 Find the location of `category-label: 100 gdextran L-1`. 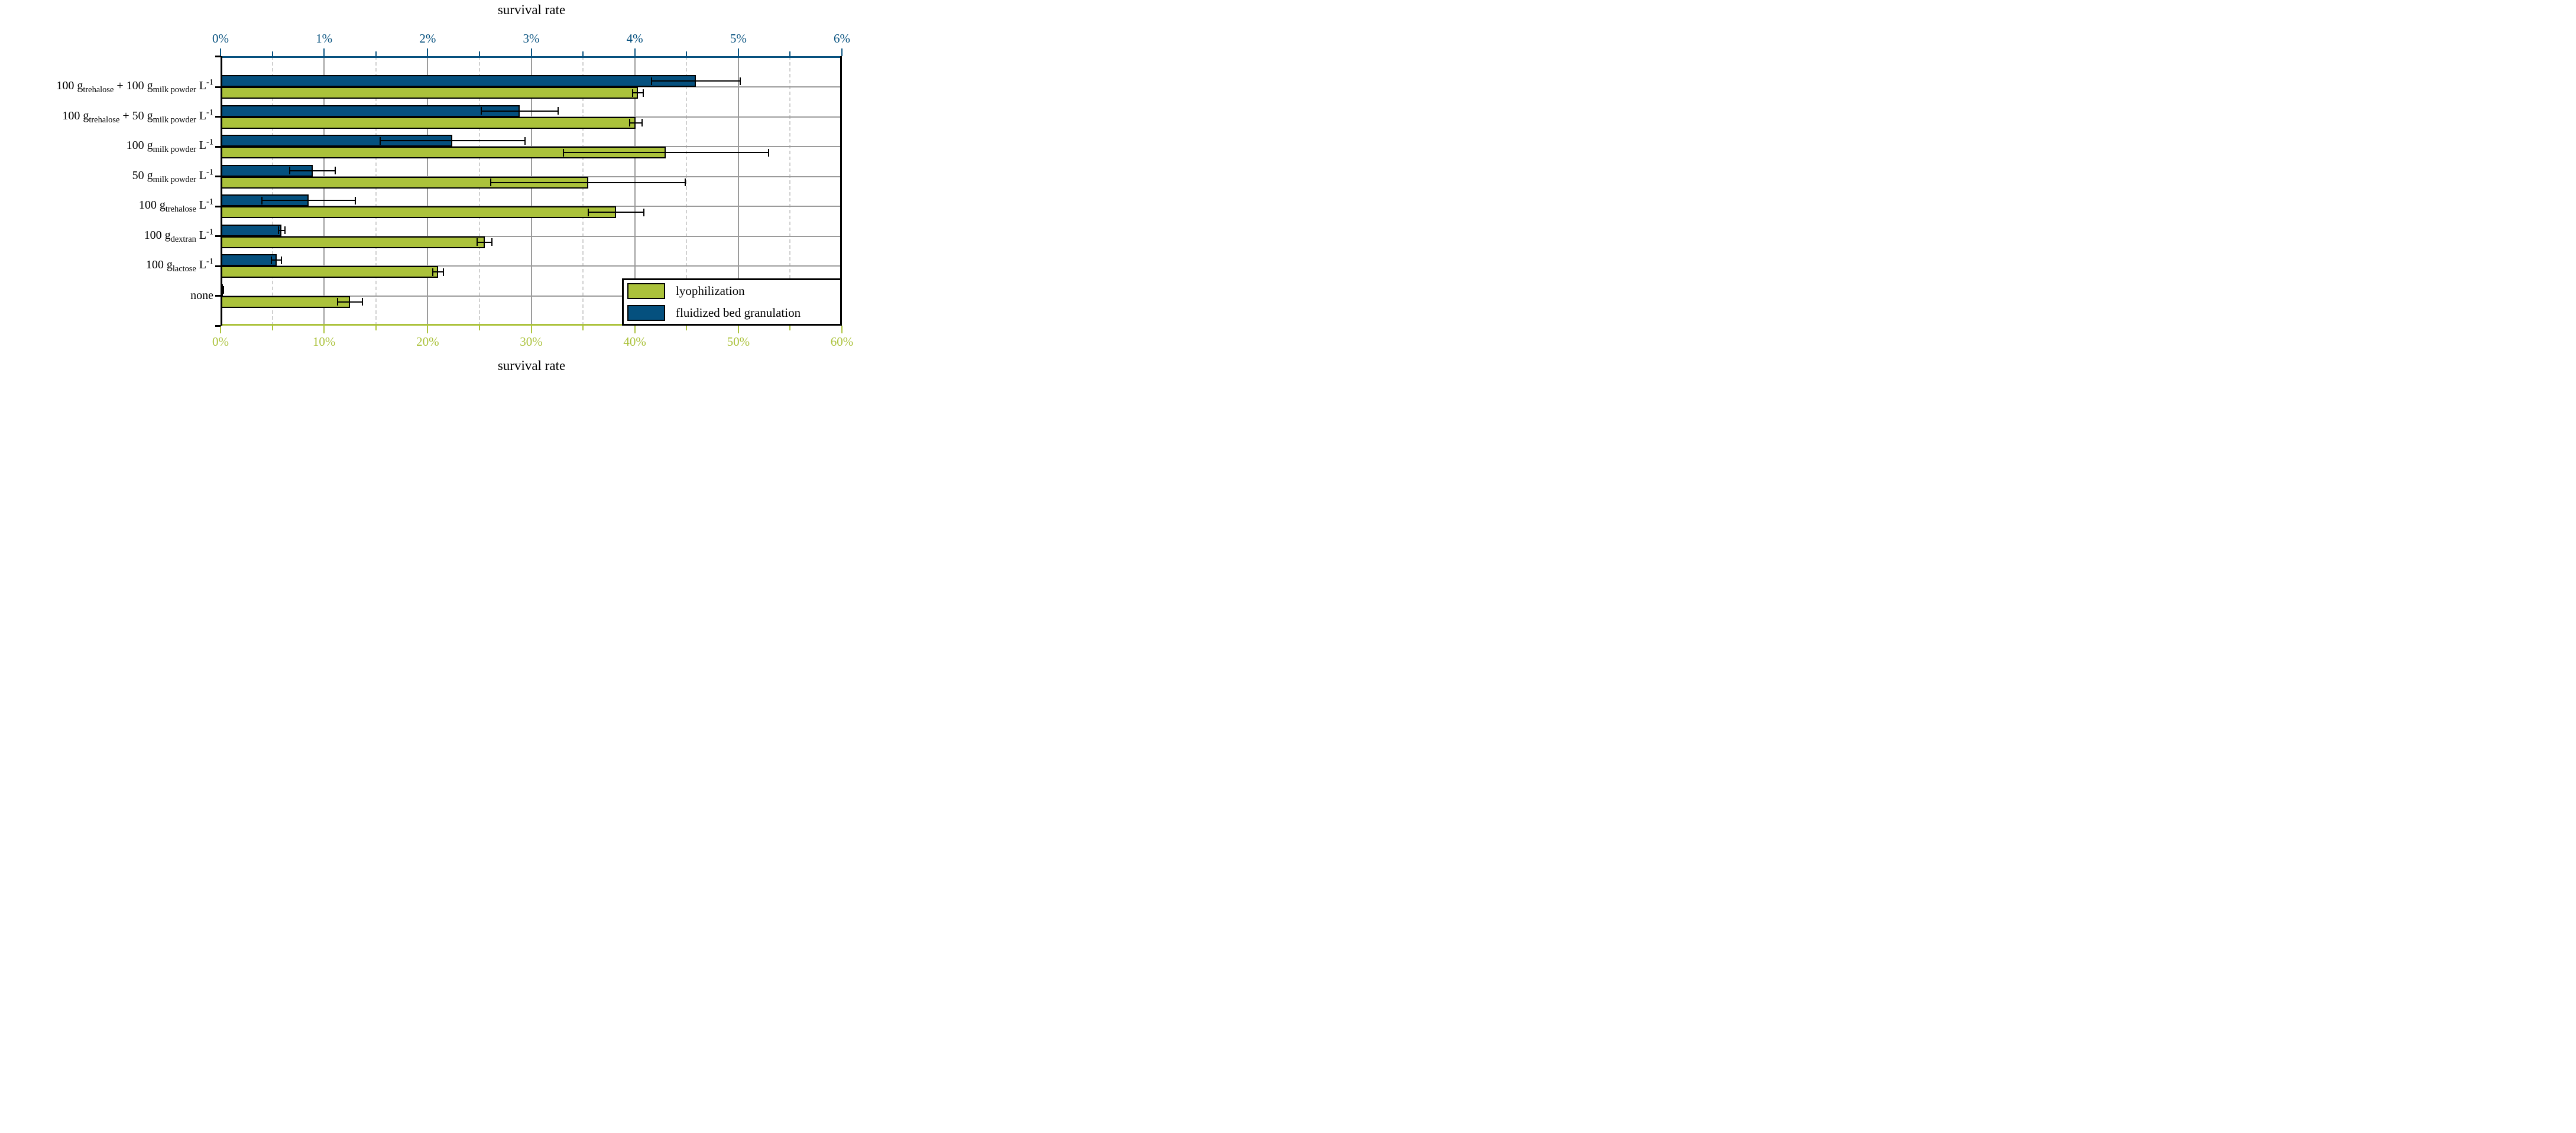

category-label: 100 gdextran L-1 is located at coordinates (178, 236).